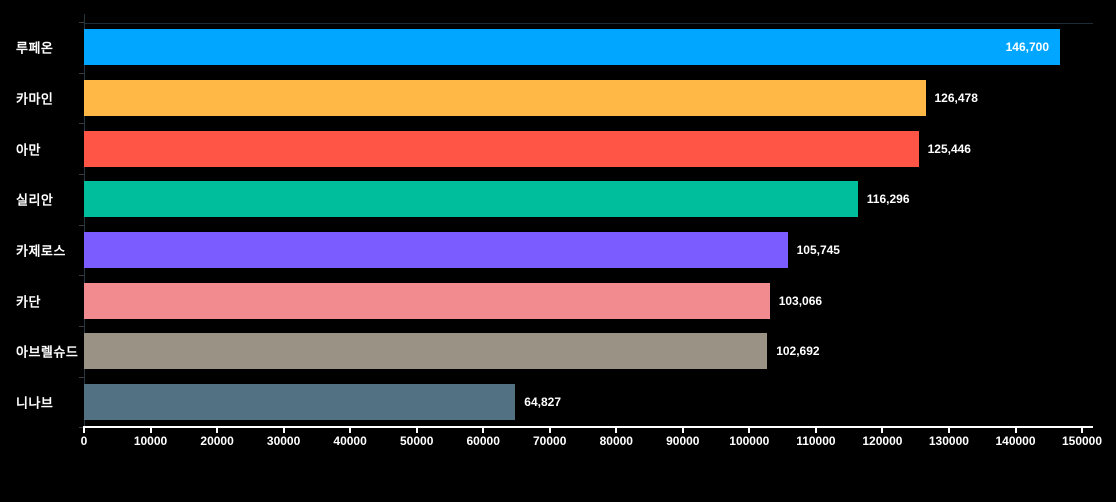  What do you see at coordinates (588, 23) in the screenshot?
I see `plot-top-border` at bounding box center [588, 23].